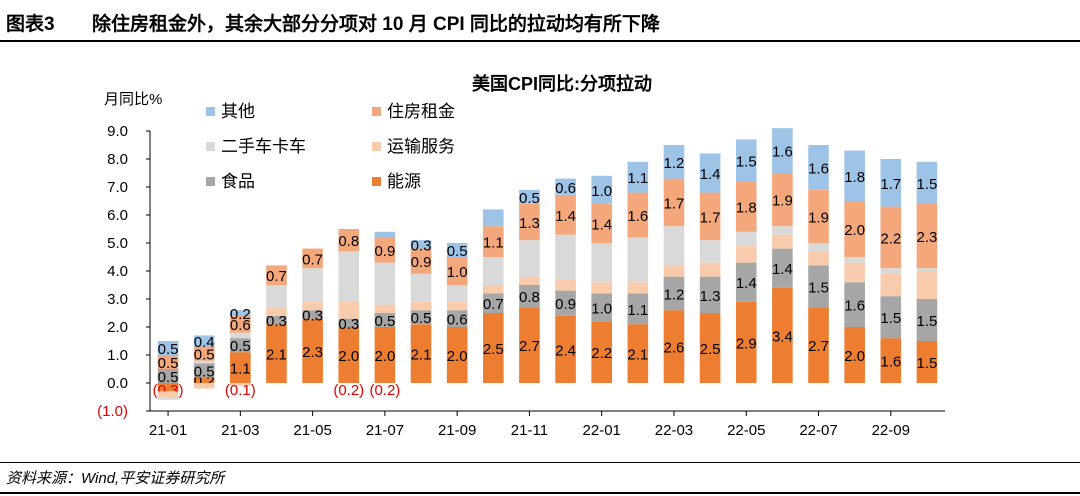 This screenshot has width=1080, height=496. Describe the element at coordinates (565, 304) in the screenshot. I see `data-label-food: 0.9` at that location.